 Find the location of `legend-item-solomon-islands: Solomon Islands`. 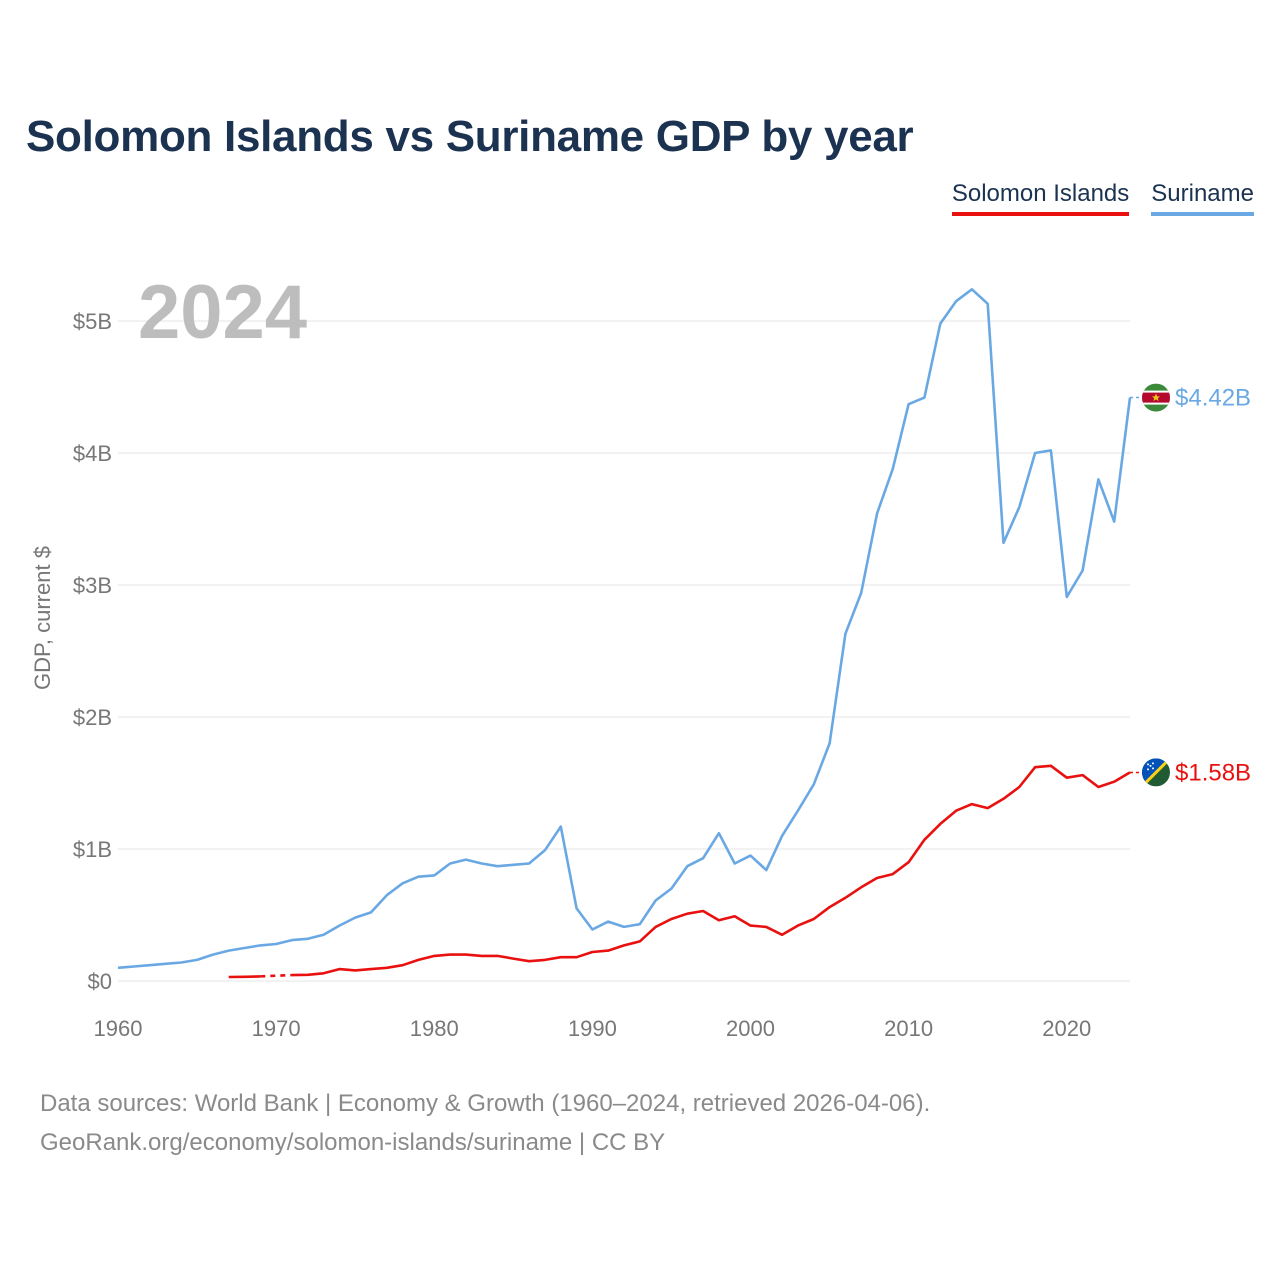

legend-item-solomon-islands: Solomon Islands is located at coordinates (1040, 198).